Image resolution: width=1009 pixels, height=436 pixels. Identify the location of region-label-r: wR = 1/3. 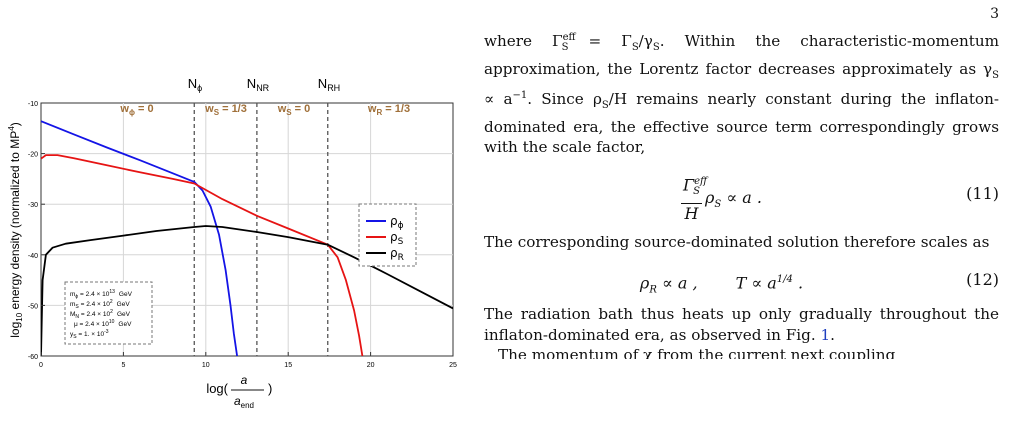
(388, 110).